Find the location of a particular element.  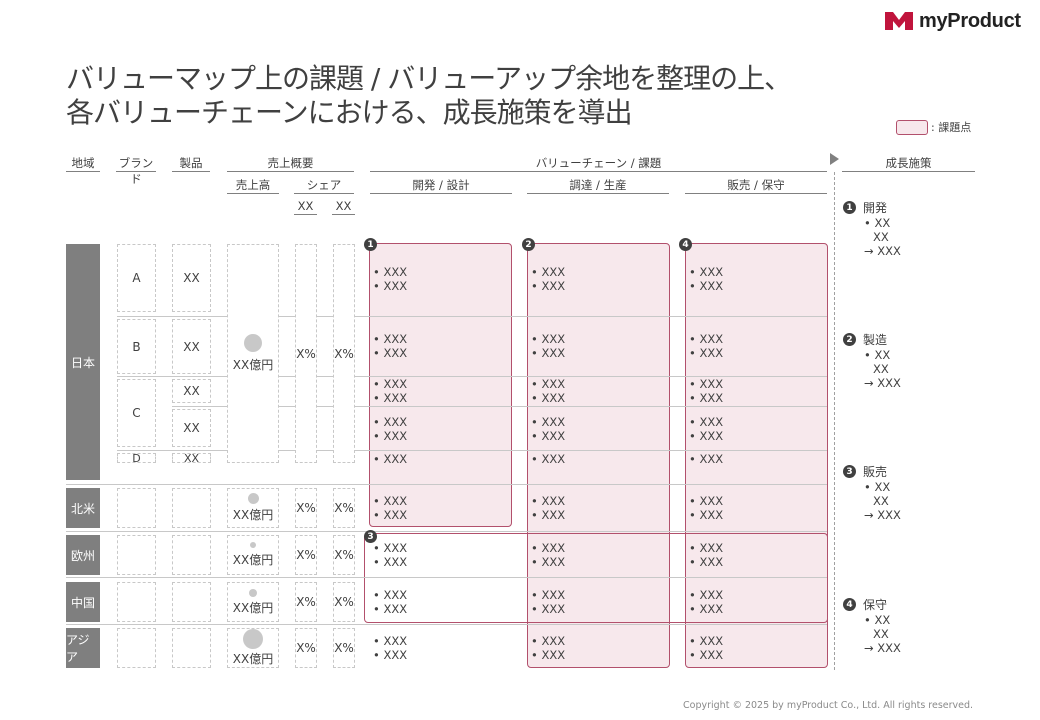

header-share-col1: XX is located at coordinates (305, 206).